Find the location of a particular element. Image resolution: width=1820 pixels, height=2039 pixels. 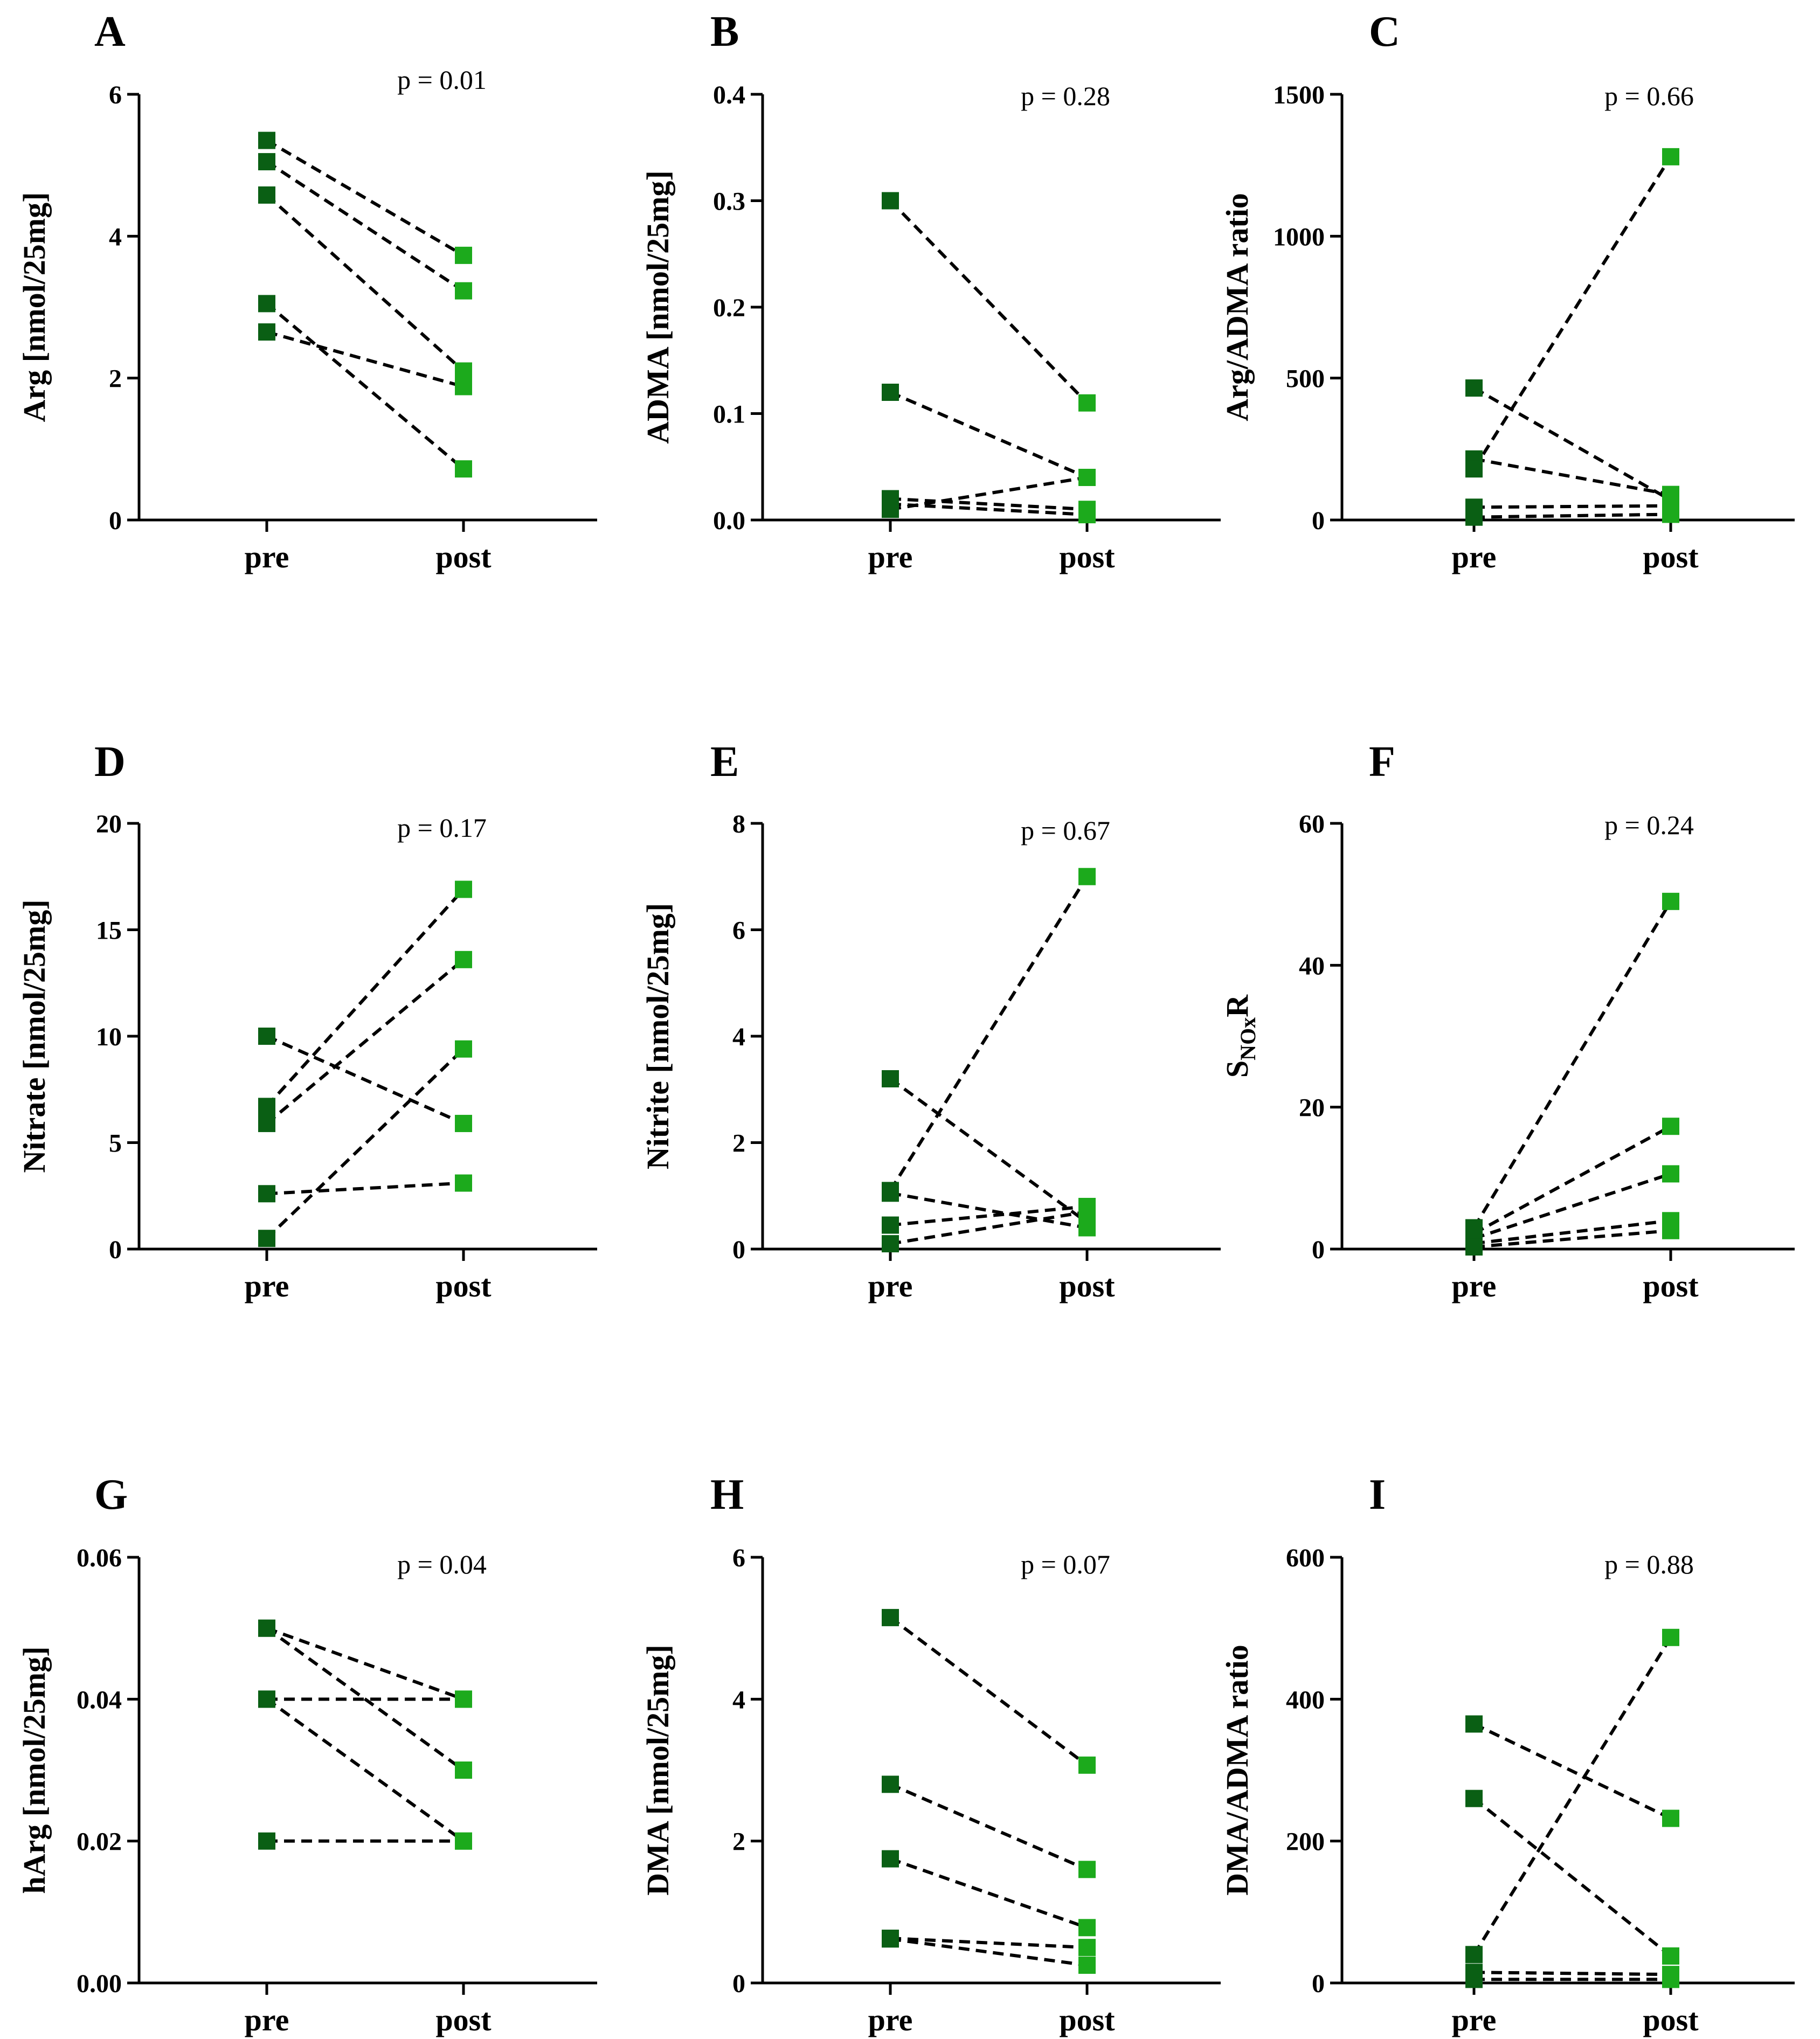

y-tick-label: 0.3 is located at coordinates (729, 202).